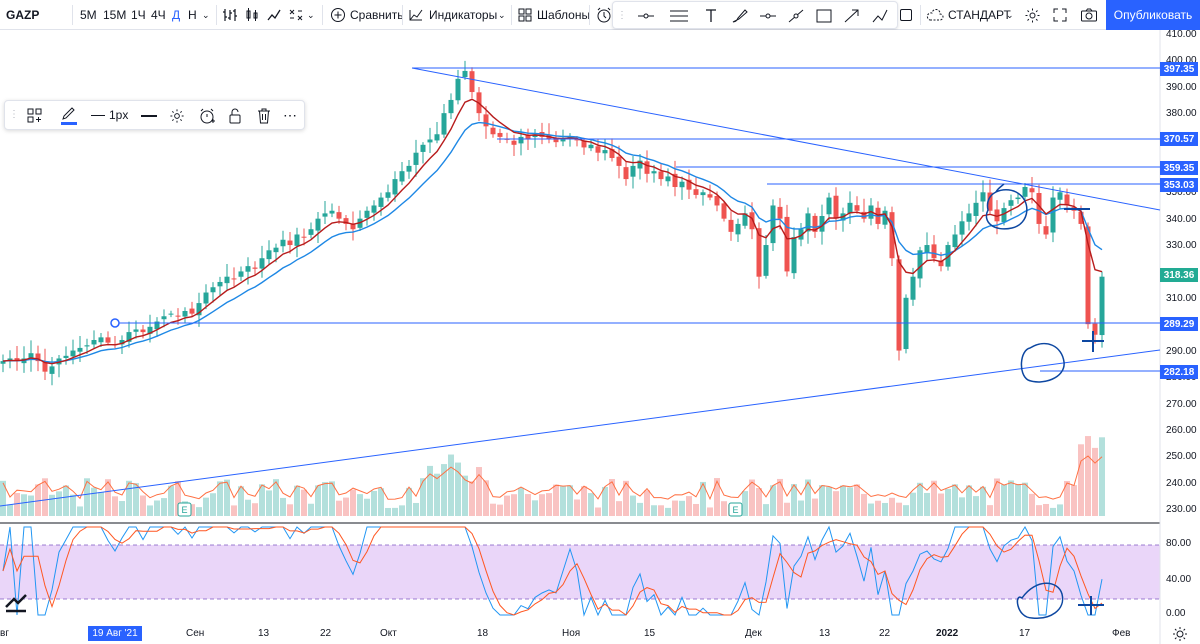 The image size is (1200, 644). I want to click on trash-icon, so click(264, 116).